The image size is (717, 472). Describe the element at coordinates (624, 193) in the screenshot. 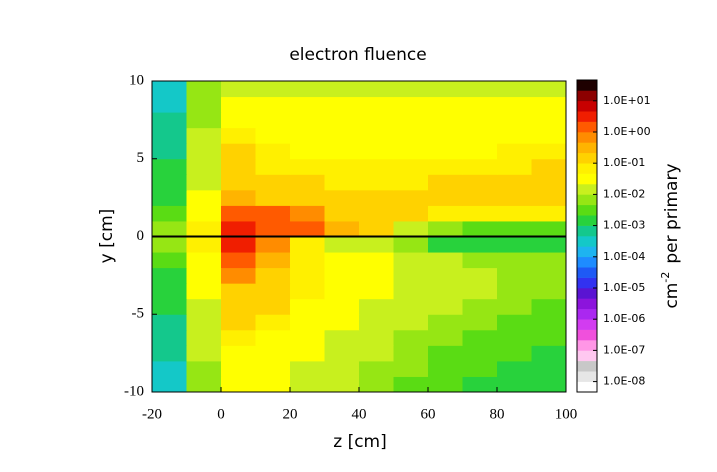

I see `colorbar-tick-label: 1.0E-02` at that location.